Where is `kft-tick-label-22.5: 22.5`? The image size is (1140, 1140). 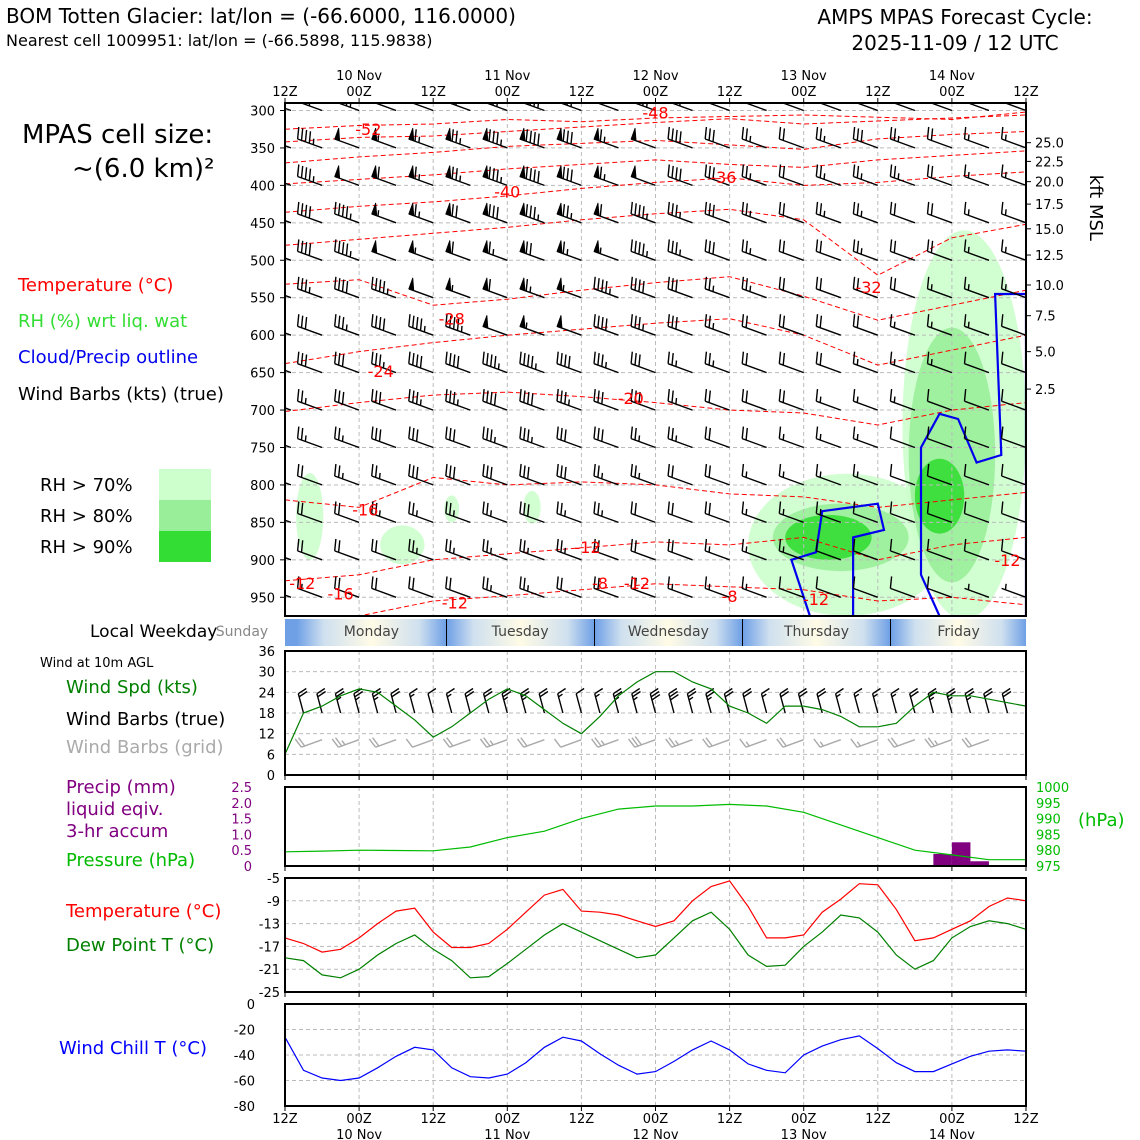
kft-tick-label-22.5: 22.5 is located at coordinates (1049, 162).